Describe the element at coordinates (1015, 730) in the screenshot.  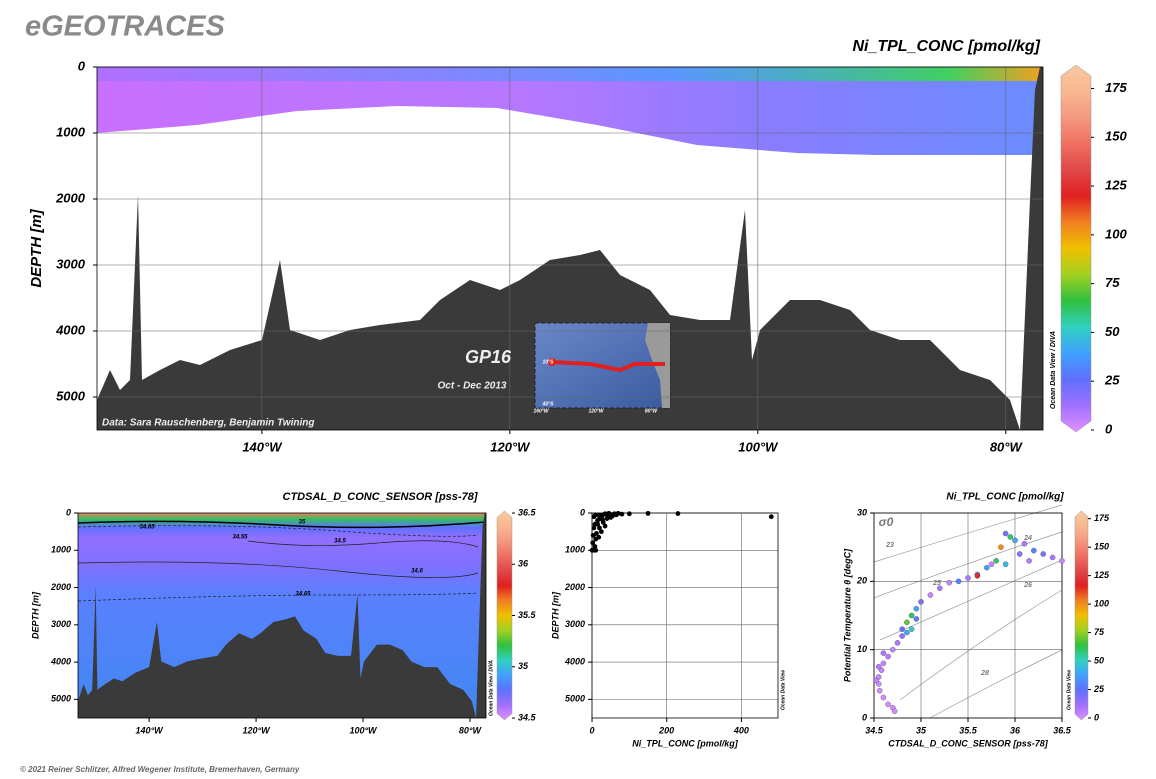
I see `x-tick-label: 36` at that location.